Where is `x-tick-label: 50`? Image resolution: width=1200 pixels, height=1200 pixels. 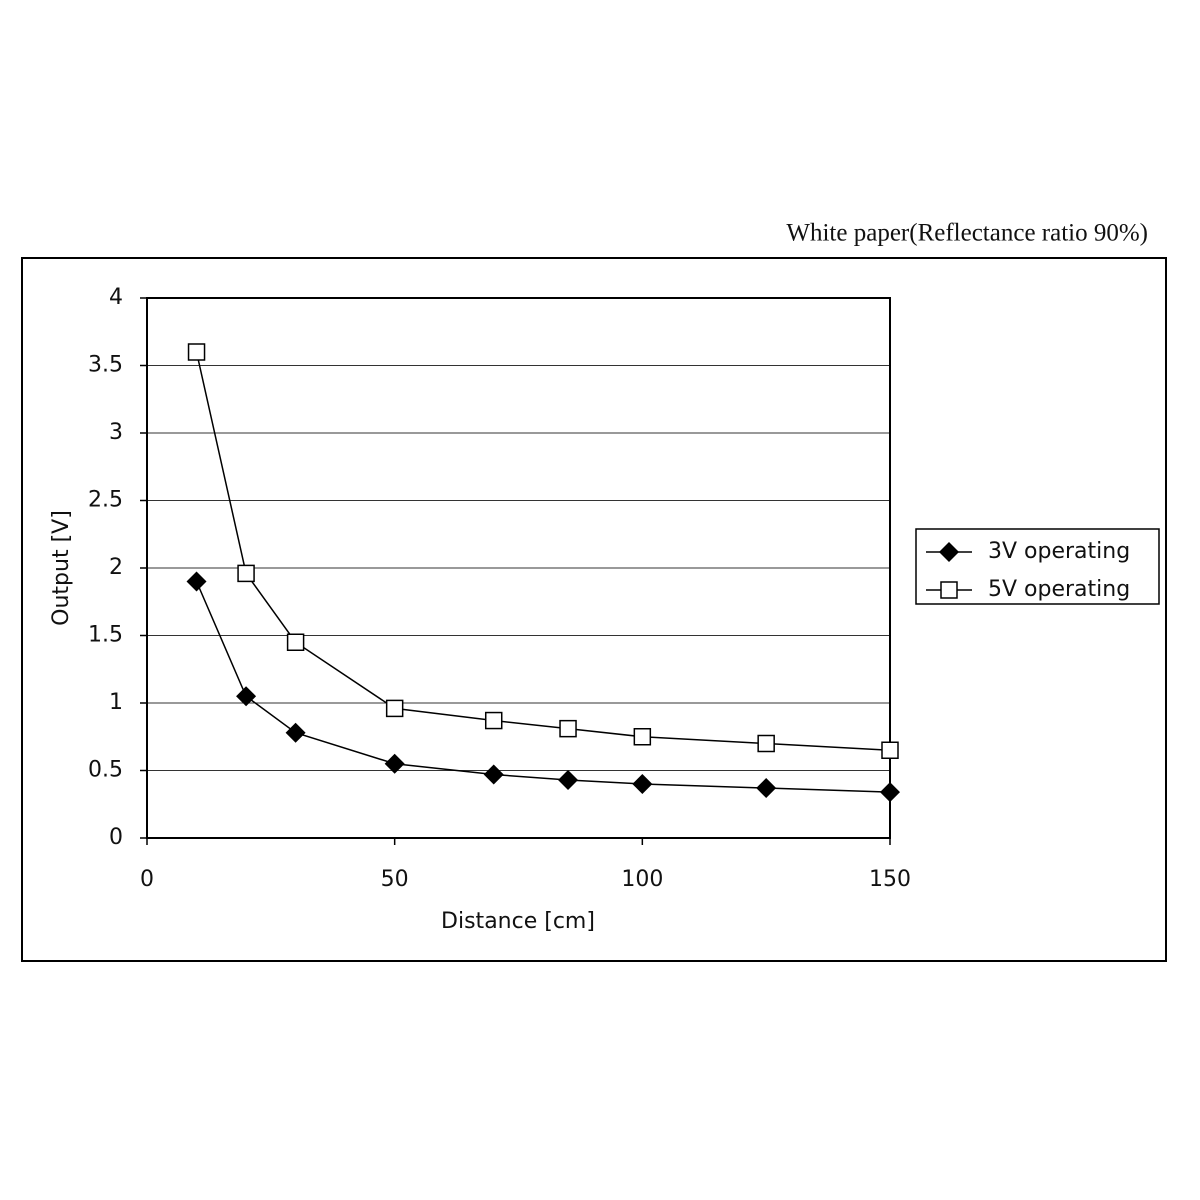
x-tick-label: 50 is located at coordinates (395, 879).